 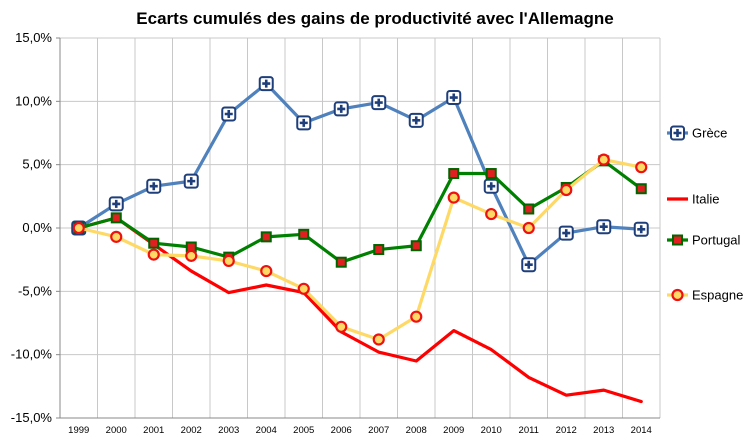 What do you see at coordinates (116, 430) in the screenshot?
I see `x-tick-label: 2000` at bounding box center [116, 430].